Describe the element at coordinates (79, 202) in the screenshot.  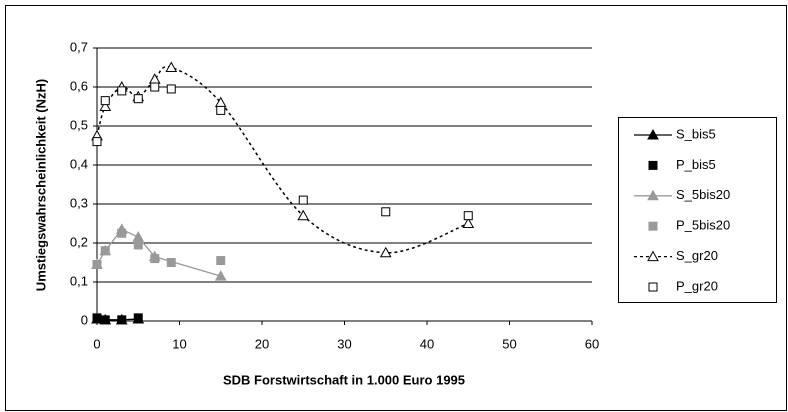
I see `y-tick-label: 0,3` at that location.